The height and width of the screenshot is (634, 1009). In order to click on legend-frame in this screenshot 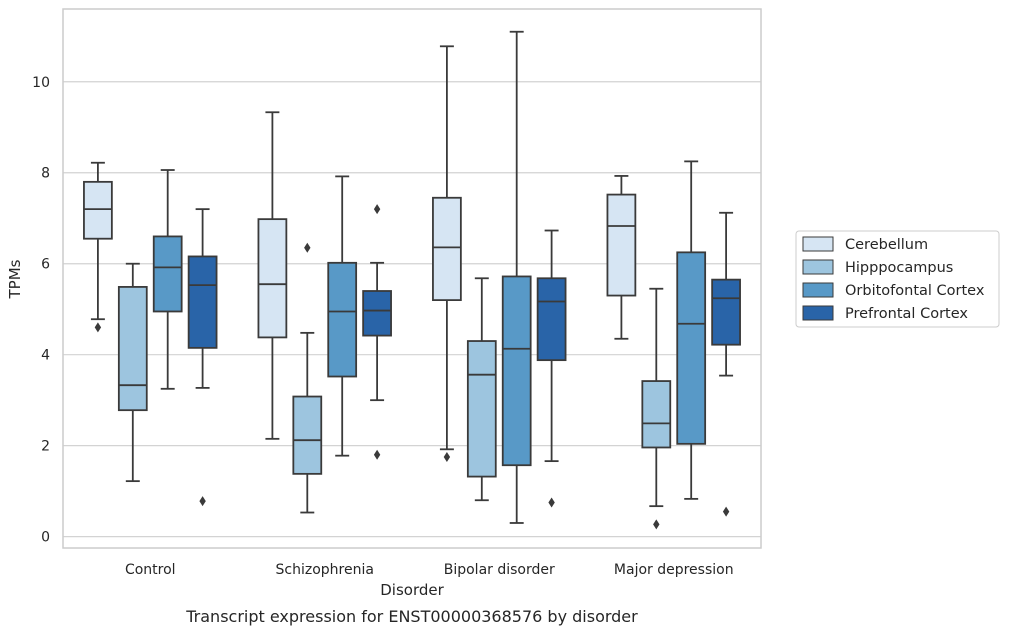, I will do `click(897, 279)`.